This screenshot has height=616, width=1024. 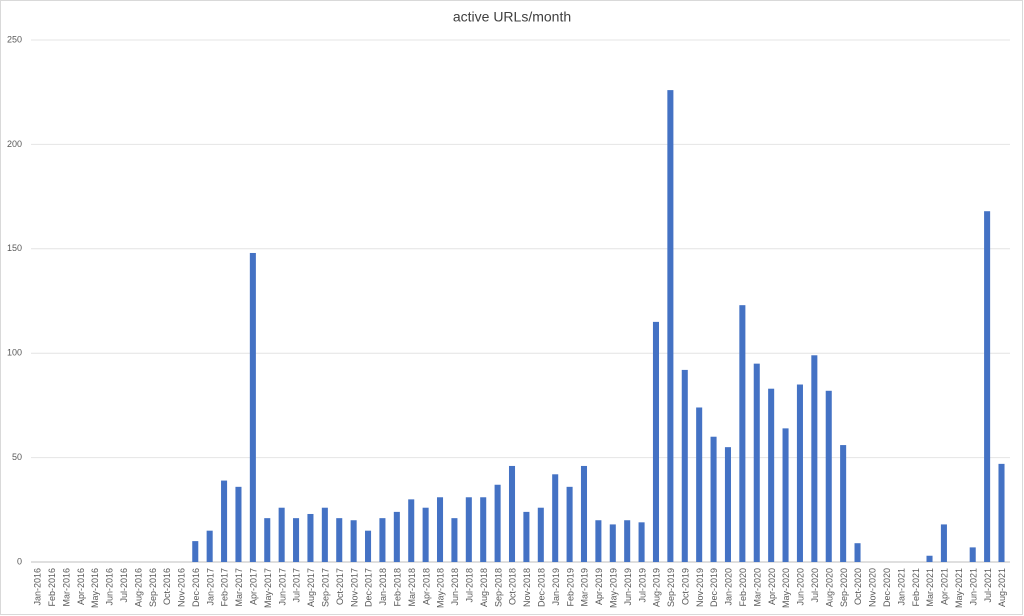 I want to click on x-tick-label: Jan-2019, so click(x=556, y=587).